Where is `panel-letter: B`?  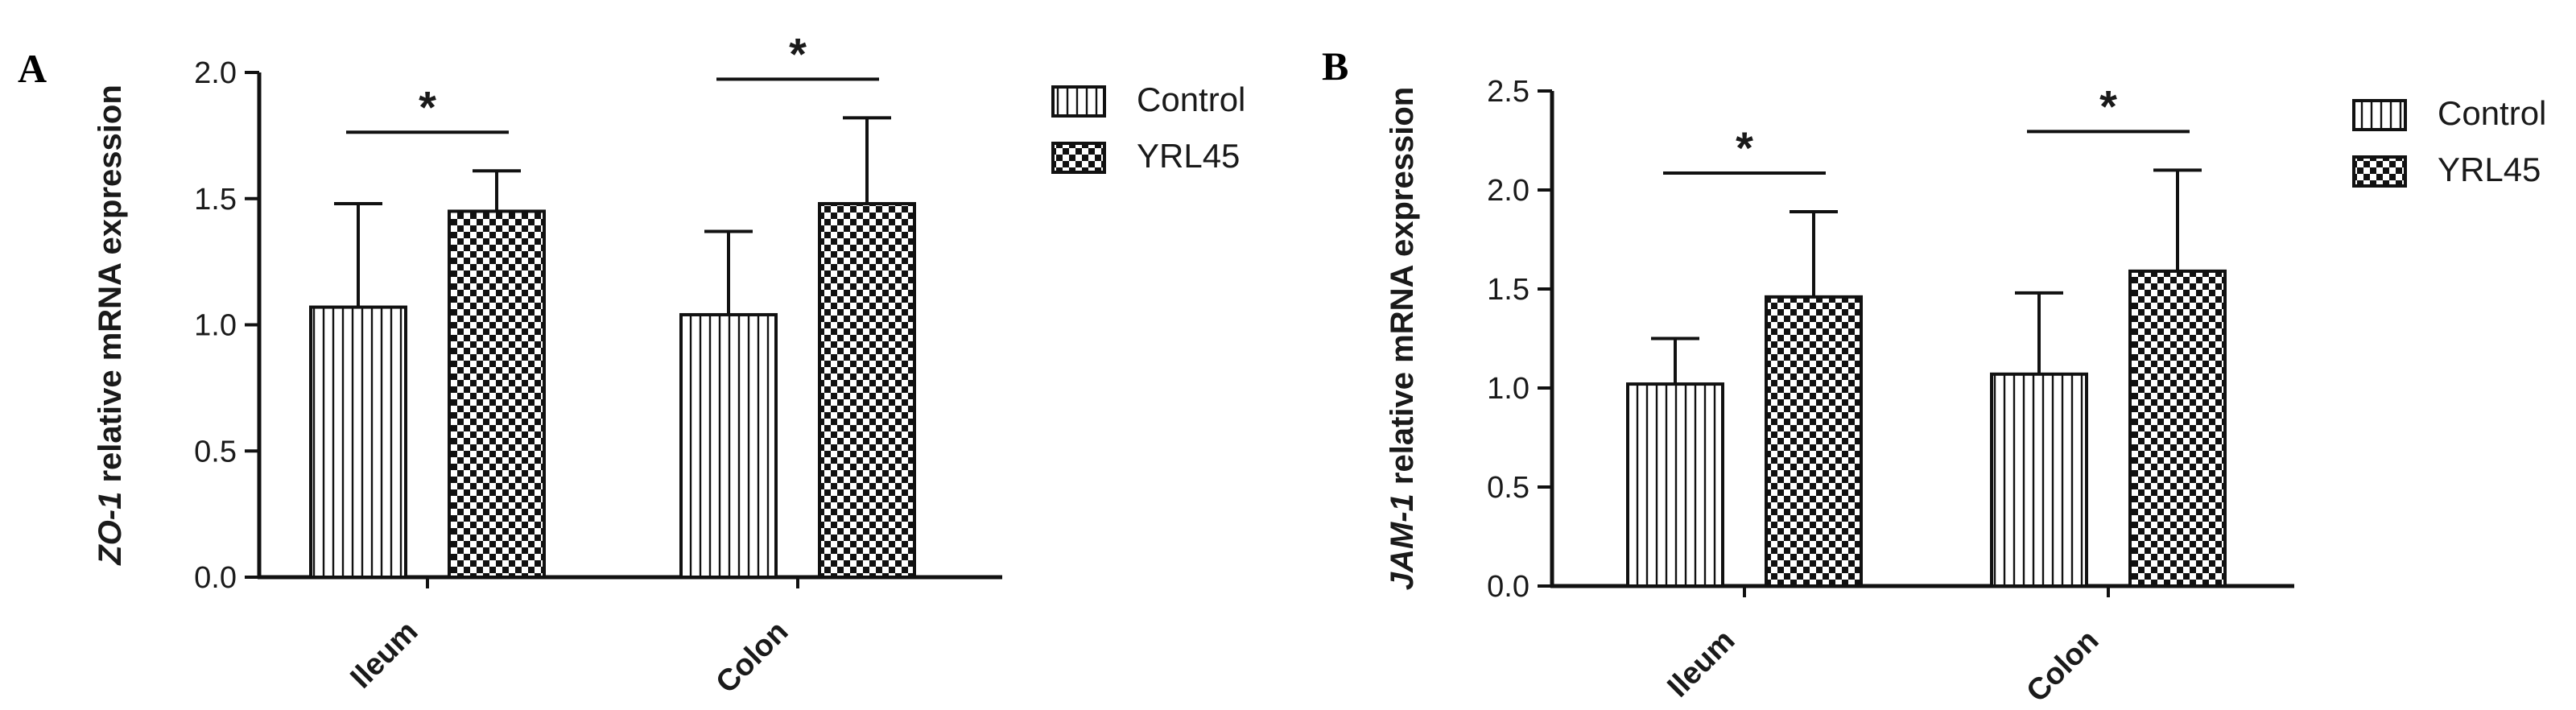 panel-letter: B is located at coordinates (1335, 66).